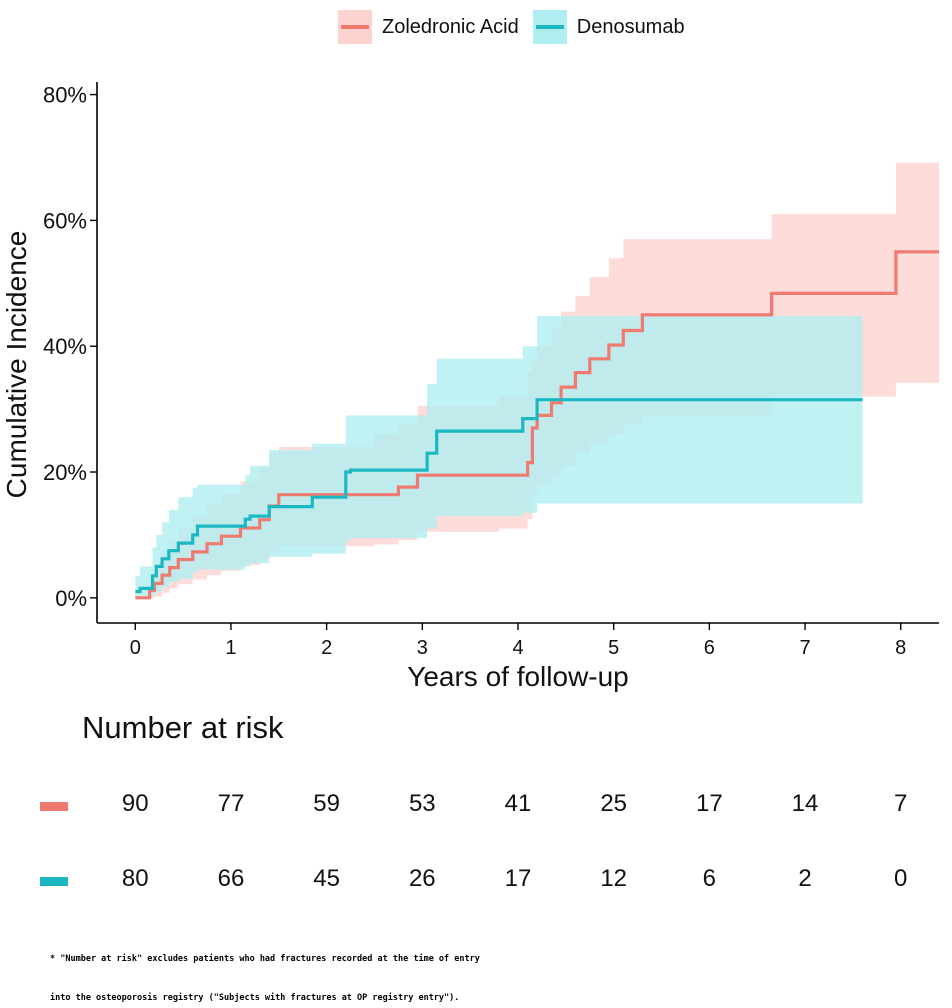  What do you see at coordinates (614, 878) in the screenshot?
I see `risk-count: 12` at bounding box center [614, 878].